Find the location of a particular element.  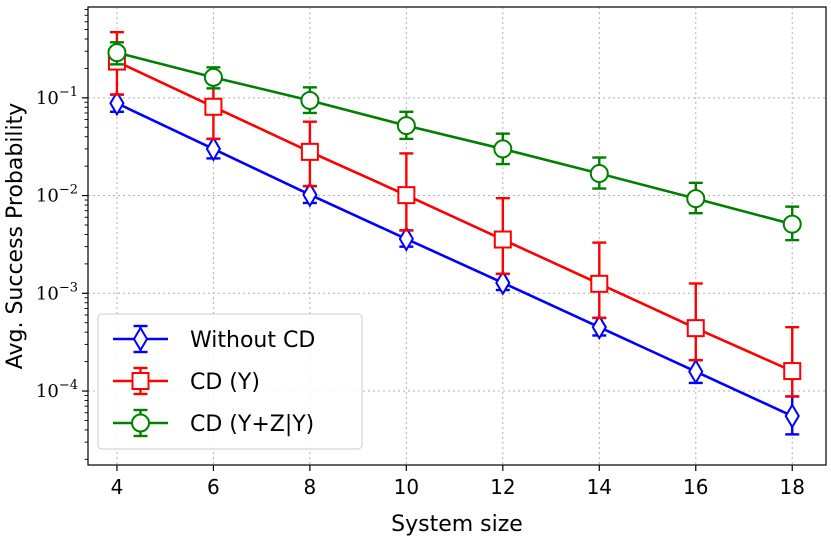

x-axis-label: System size is located at coordinates (457, 524).